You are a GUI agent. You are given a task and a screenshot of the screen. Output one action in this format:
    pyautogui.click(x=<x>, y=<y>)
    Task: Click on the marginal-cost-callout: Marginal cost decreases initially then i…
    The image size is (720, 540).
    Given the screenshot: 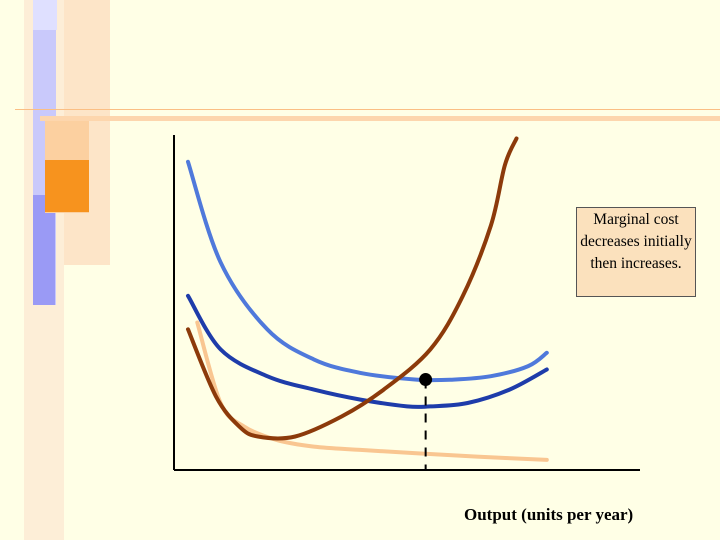 What is the action you would take?
    pyautogui.click(x=636, y=252)
    